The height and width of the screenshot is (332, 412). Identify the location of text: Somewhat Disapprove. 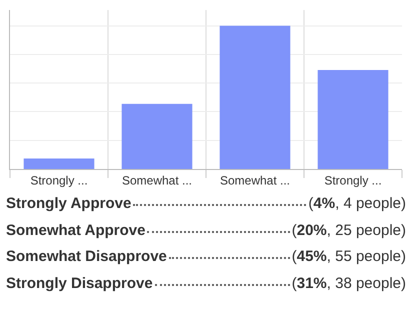
(86, 256).